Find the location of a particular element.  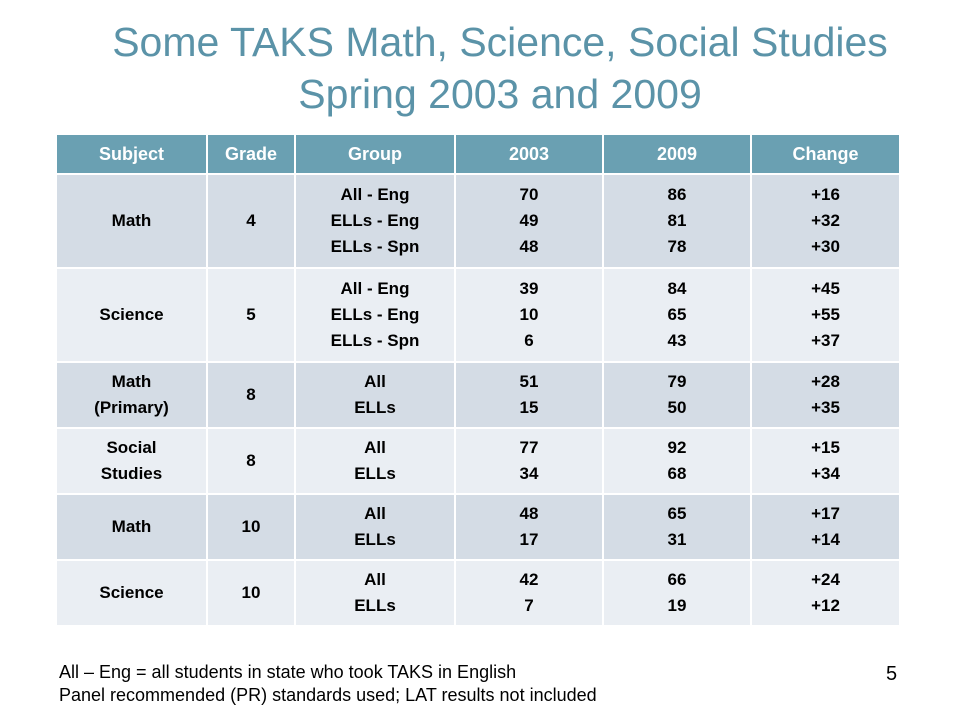

cell-2009: 79 50 is located at coordinates (676, 394).